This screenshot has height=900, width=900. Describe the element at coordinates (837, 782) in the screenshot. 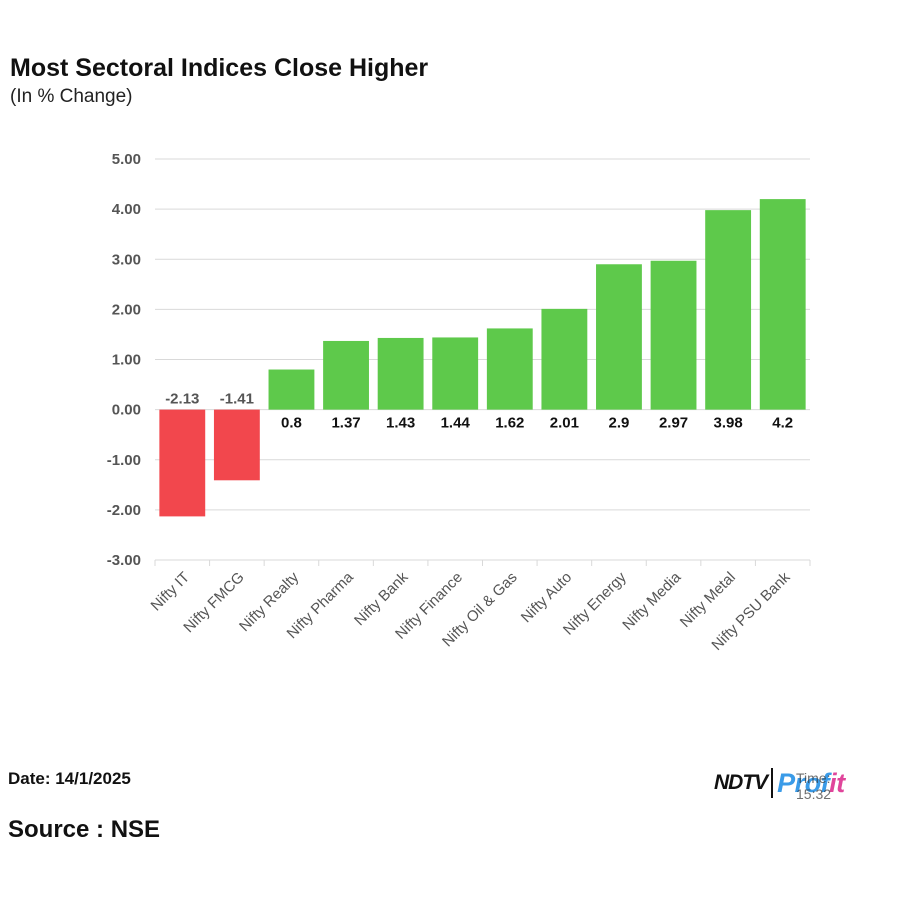

I see `logo-profit-part-b: it` at that location.